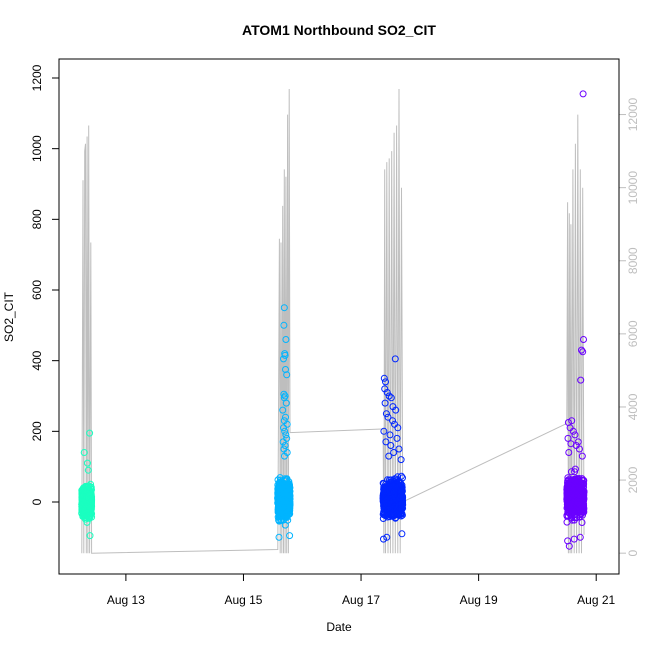 Image resolution: width=650 pixels, height=650 pixels. I want to click on y-tick-label: 1000, so click(37, 148).